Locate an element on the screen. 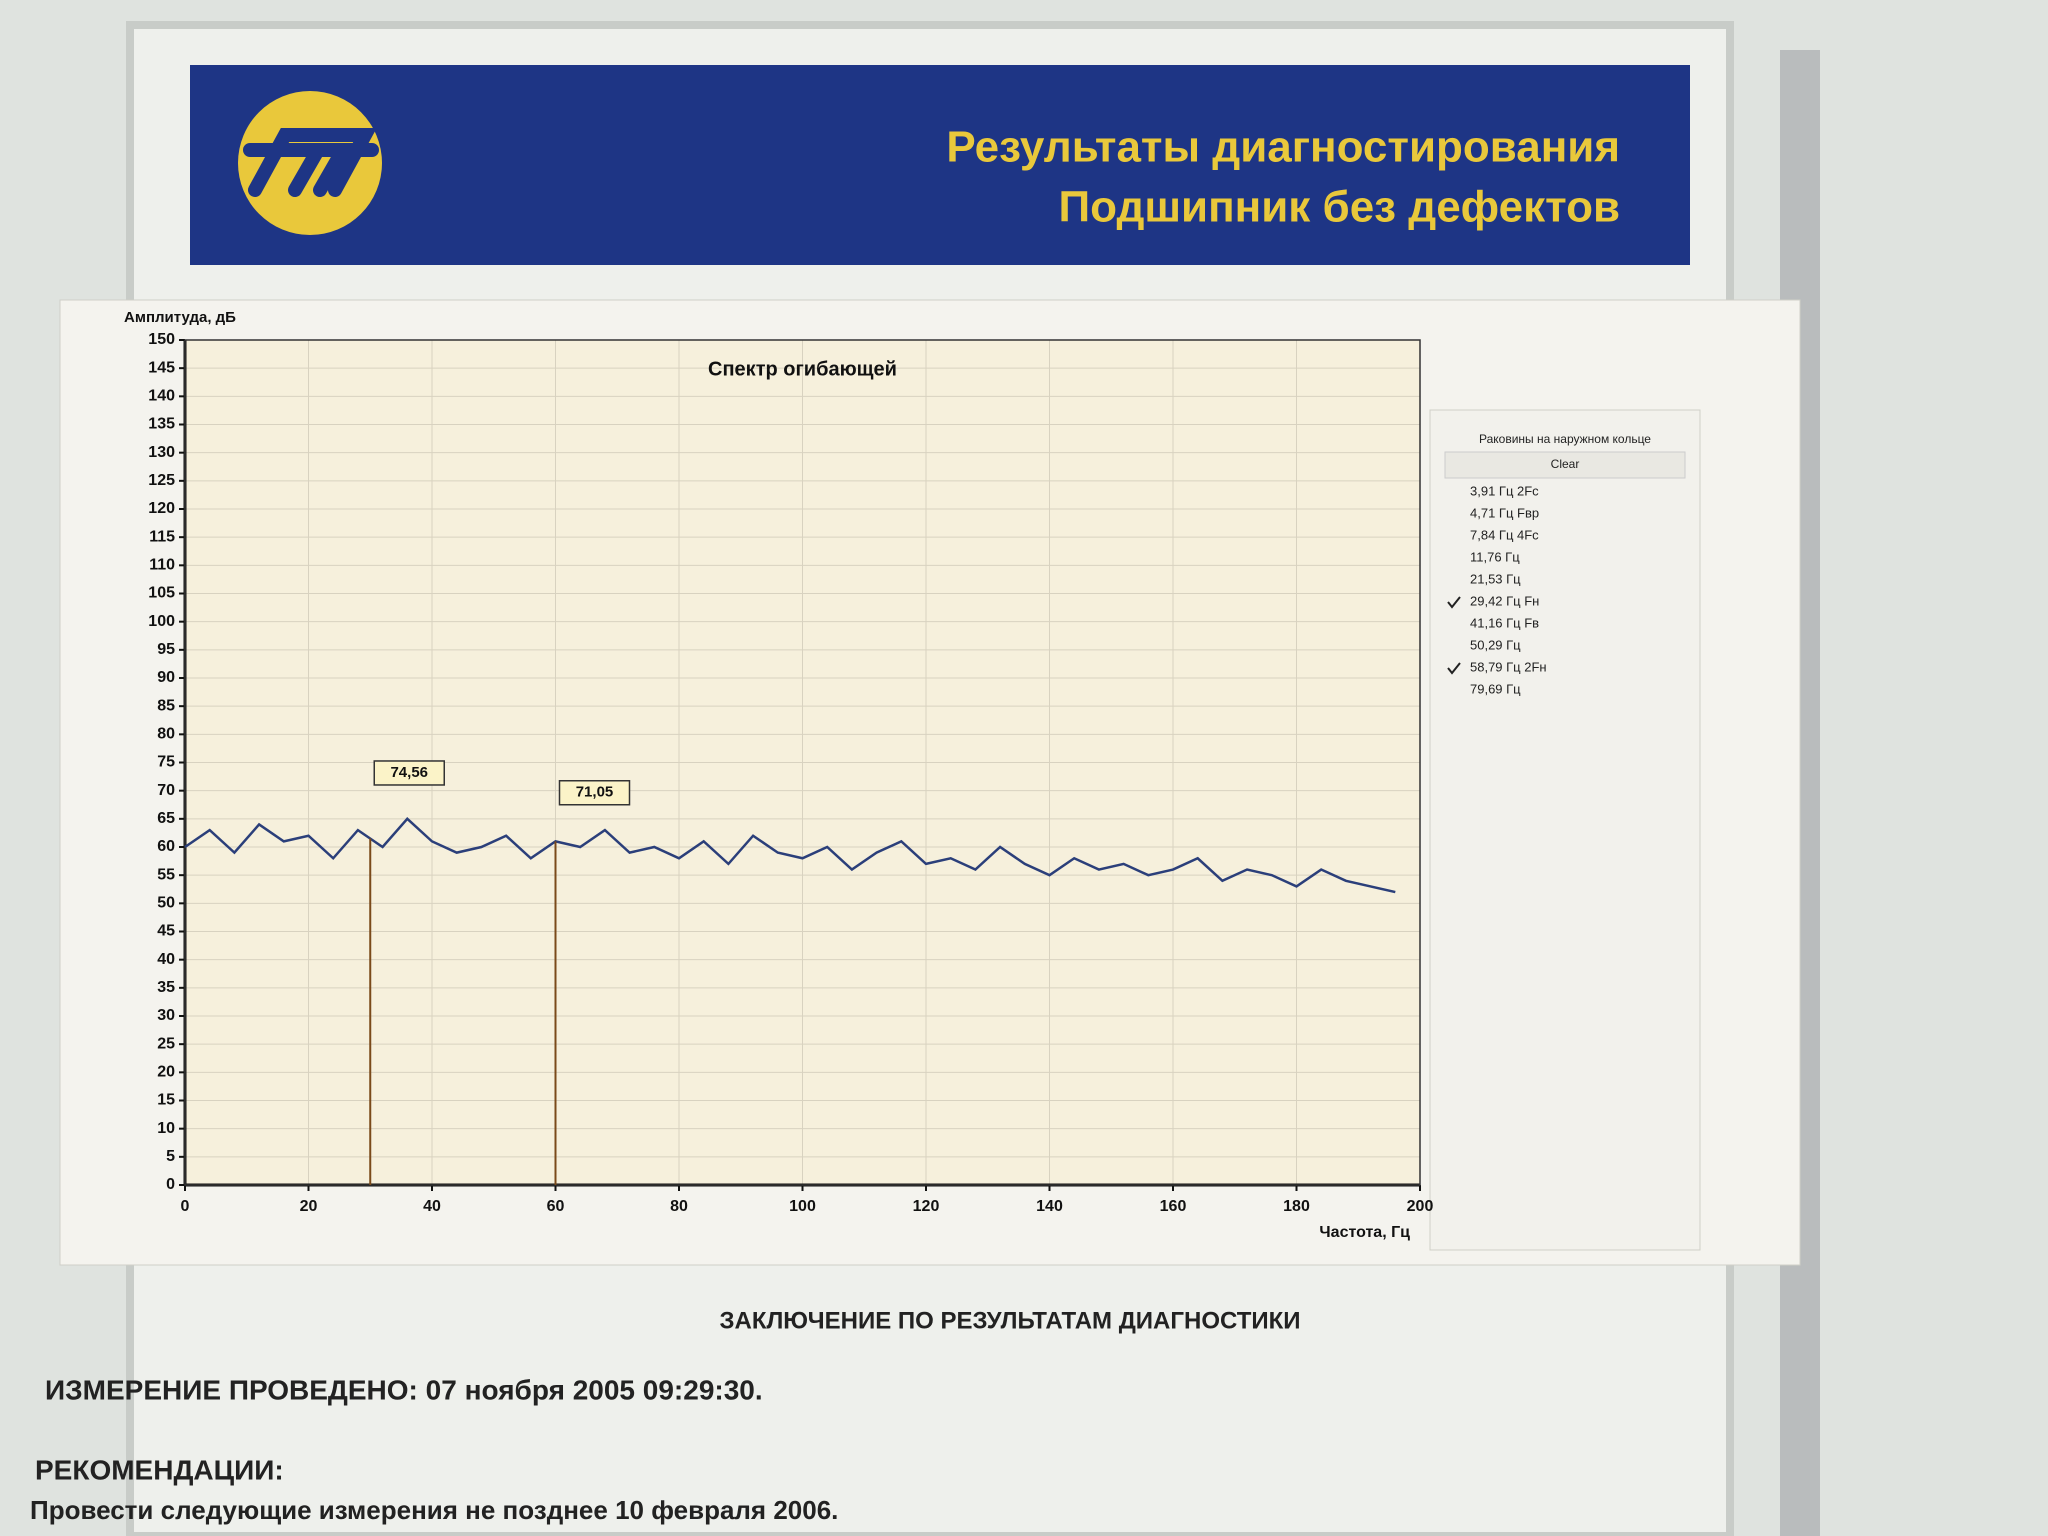 The height and width of the screenshot is (1536, 2048). y-tick-label: 130 is located at coordinates (161, 452).